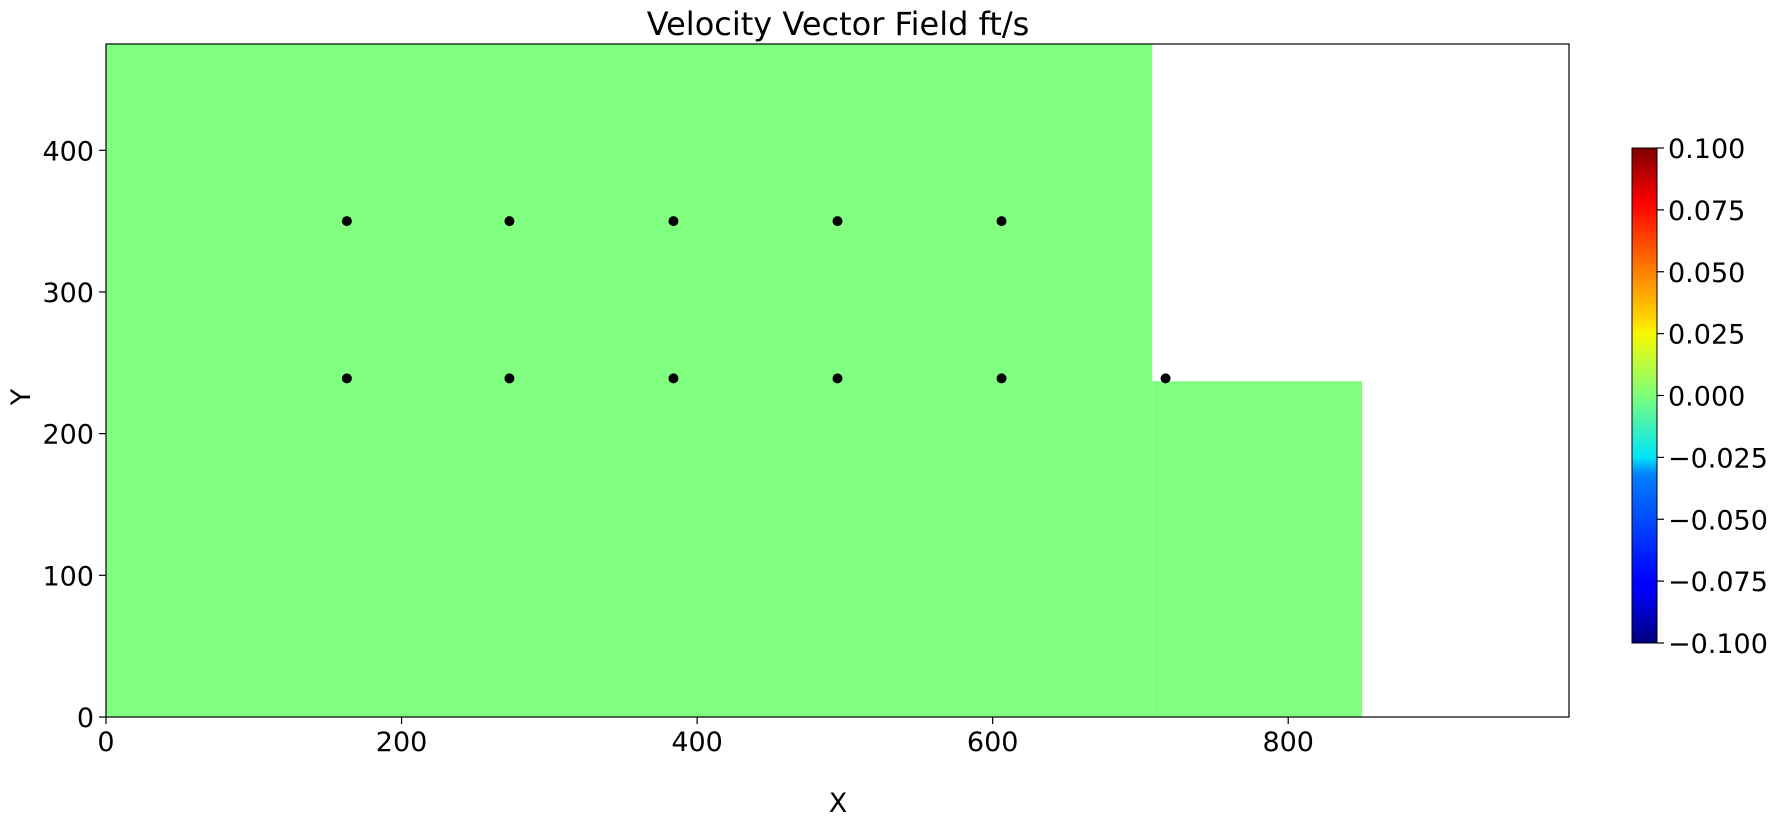 This screenshot has width=1778, height=829. Describe the element at coordinates (993, 742) in the screenshot. I see `x-tick-label: 600` at that location.